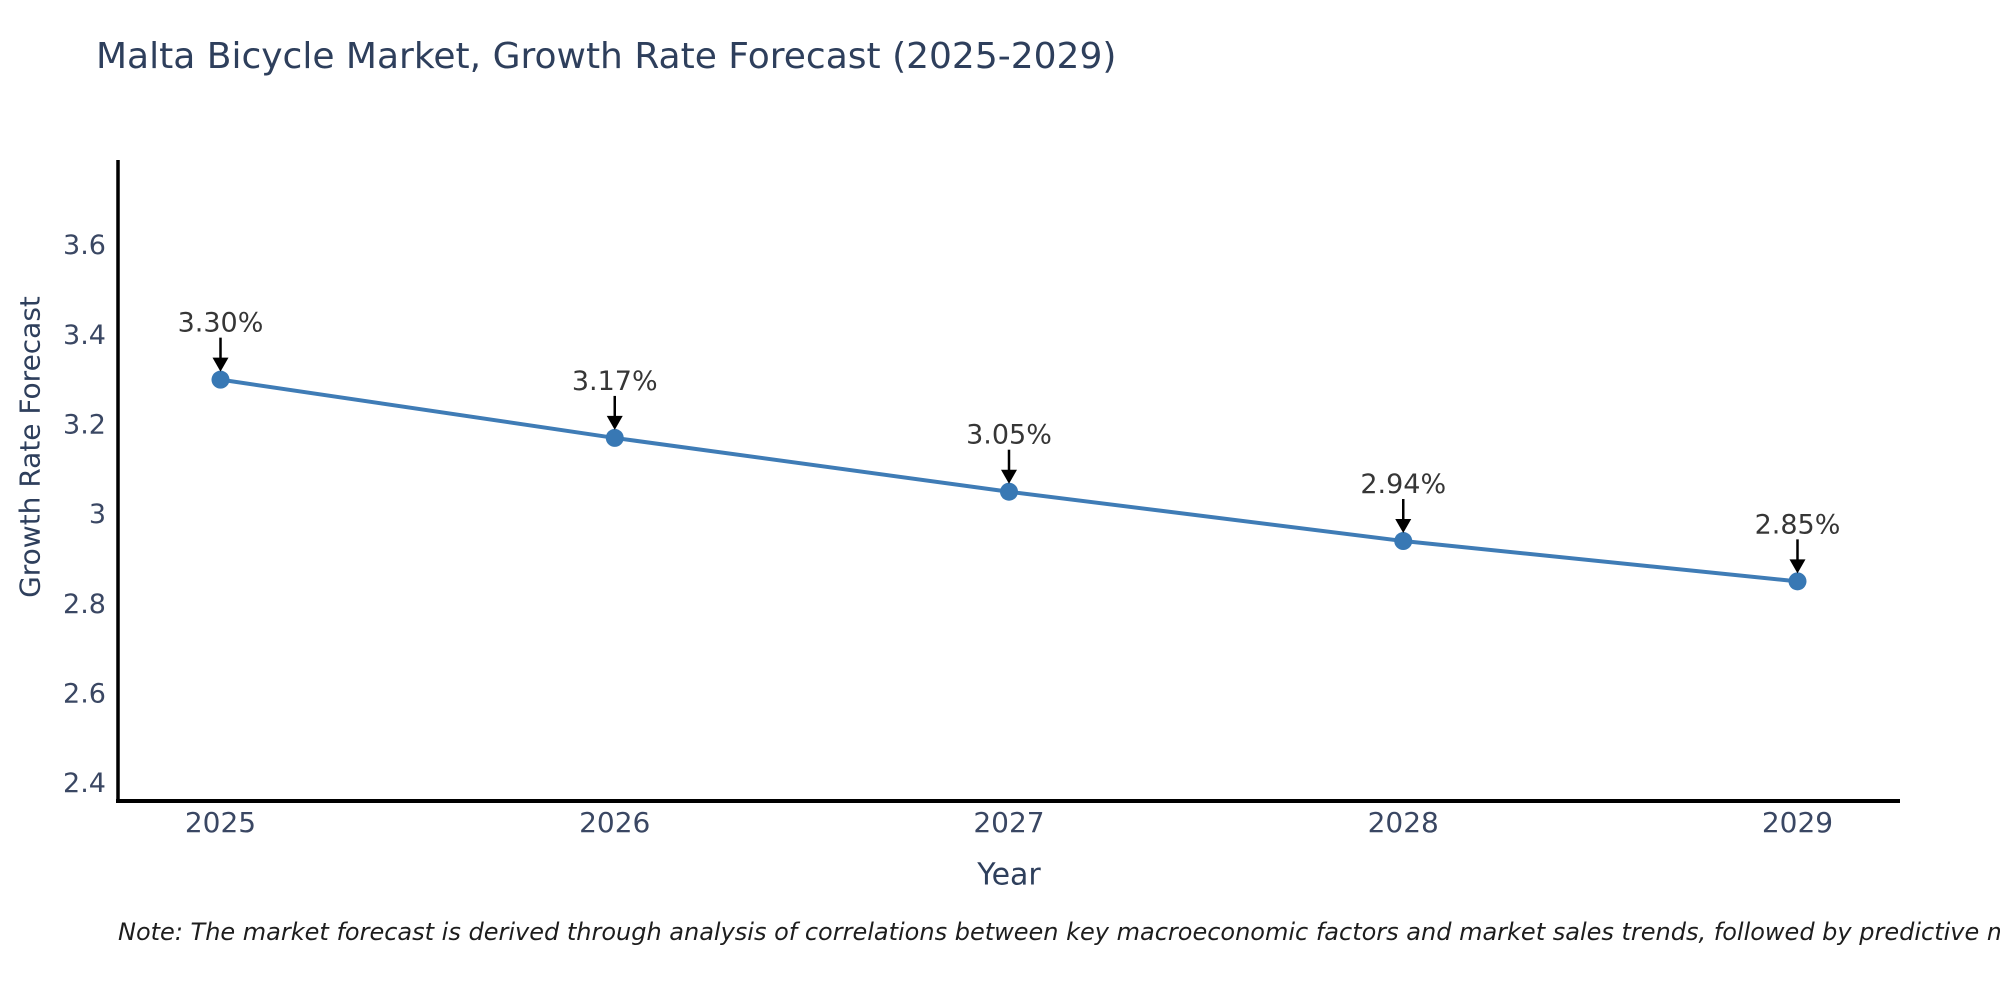 Image resolution: width=2000 pixels, height=1000 pixels. What do you see at coordinates (84, 245) in the screenshot?
I see `y-tick-label: 3.6` at bounding box center [84, 245].